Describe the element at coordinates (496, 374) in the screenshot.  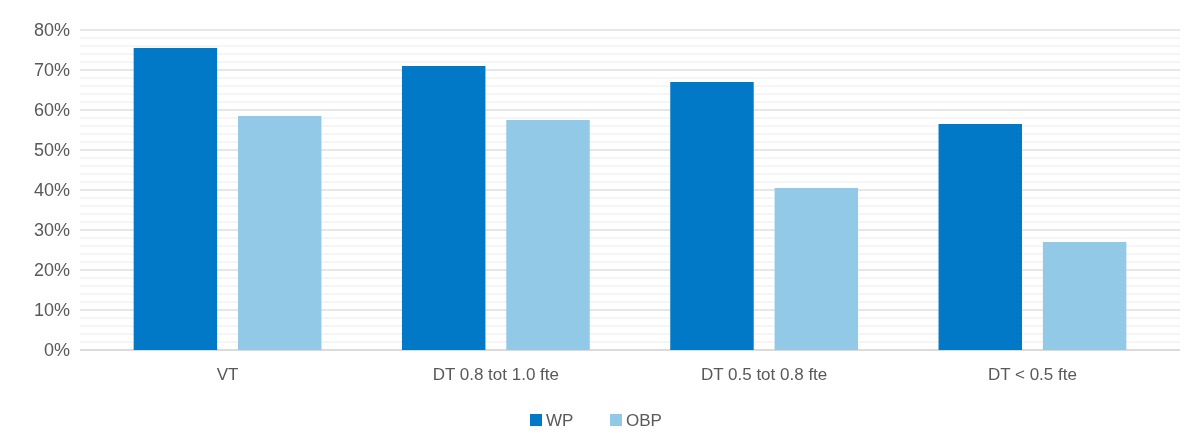
I see `x-tick-label: DT 0.8 tot 1.0 fte` at that location.